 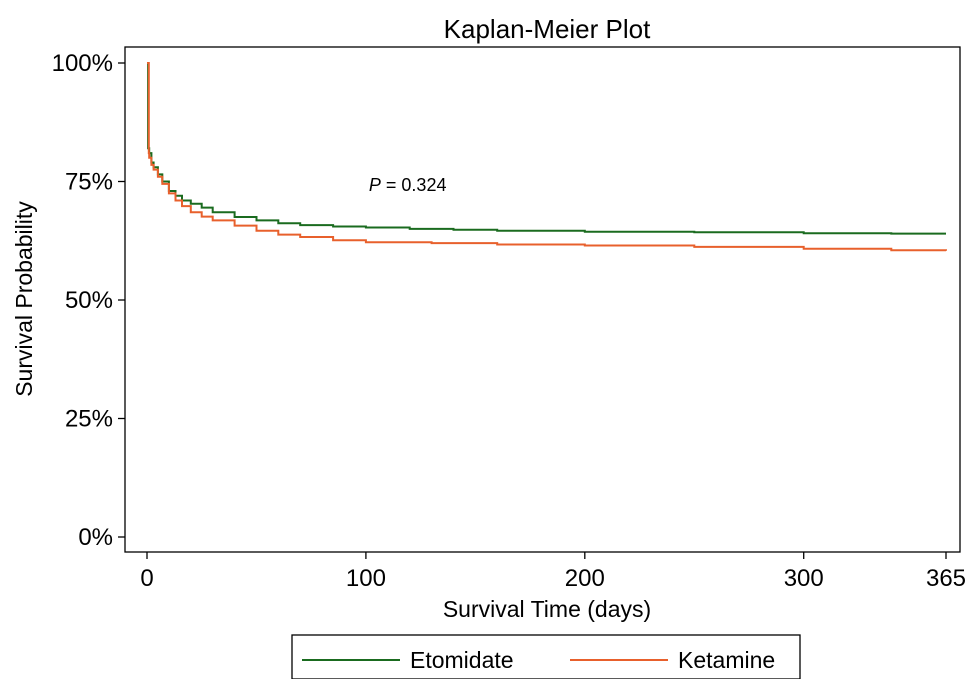 What do you see at coordinates (24, 299) in the screenshot?
I see `y-axis-label: Survival Probability` at bounding box center [24, 299].